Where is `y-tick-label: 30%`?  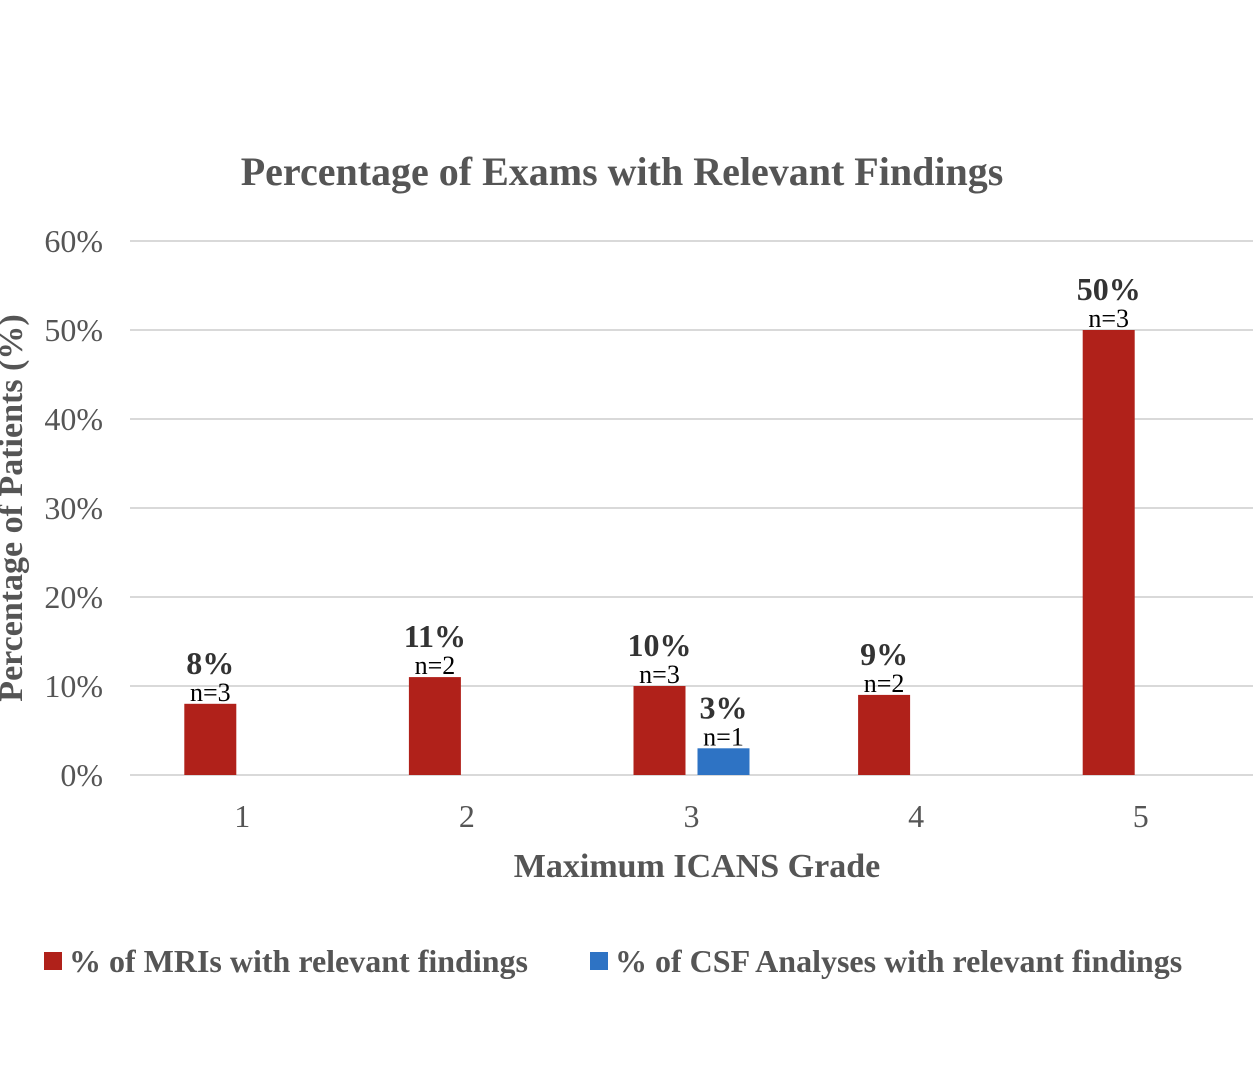
y-tick-label: 30% is located at coordinates (73, 508).